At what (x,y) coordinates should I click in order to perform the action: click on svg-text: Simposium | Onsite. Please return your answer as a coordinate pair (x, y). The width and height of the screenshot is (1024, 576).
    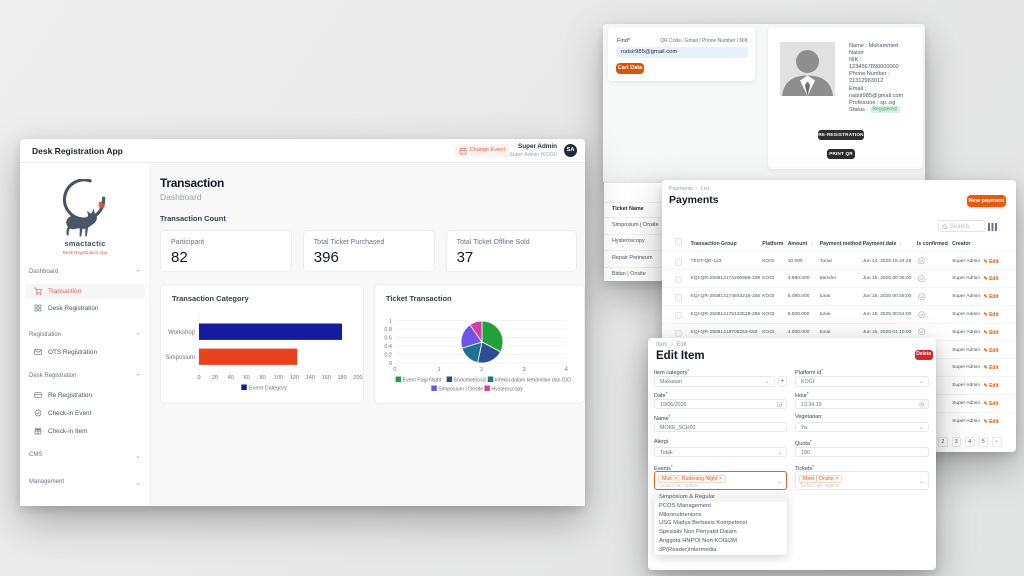
    Looking at the image, I should click on (460, 389).